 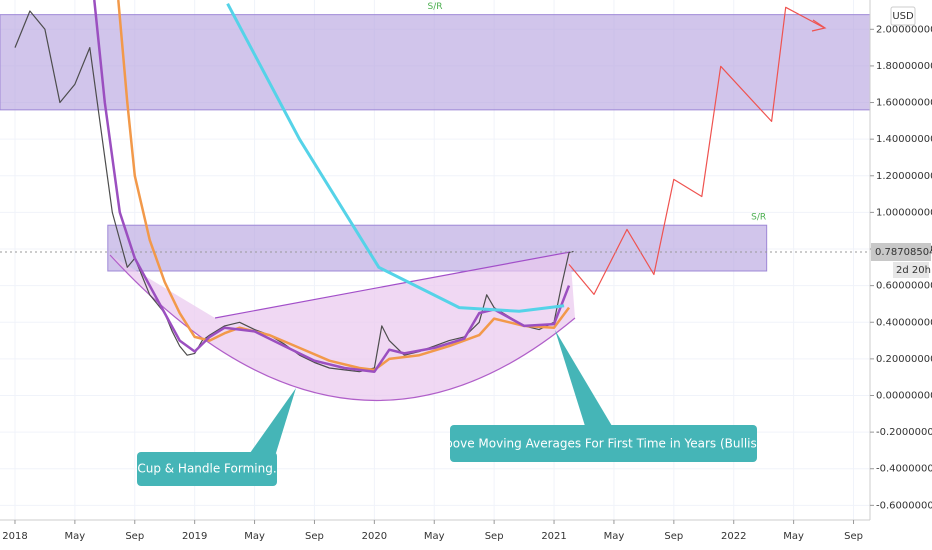 What do you see at coordinates (904, 359) in the screenshot?
I see `y-tick-label: 0.20000000` at bounding box center [904, 359].